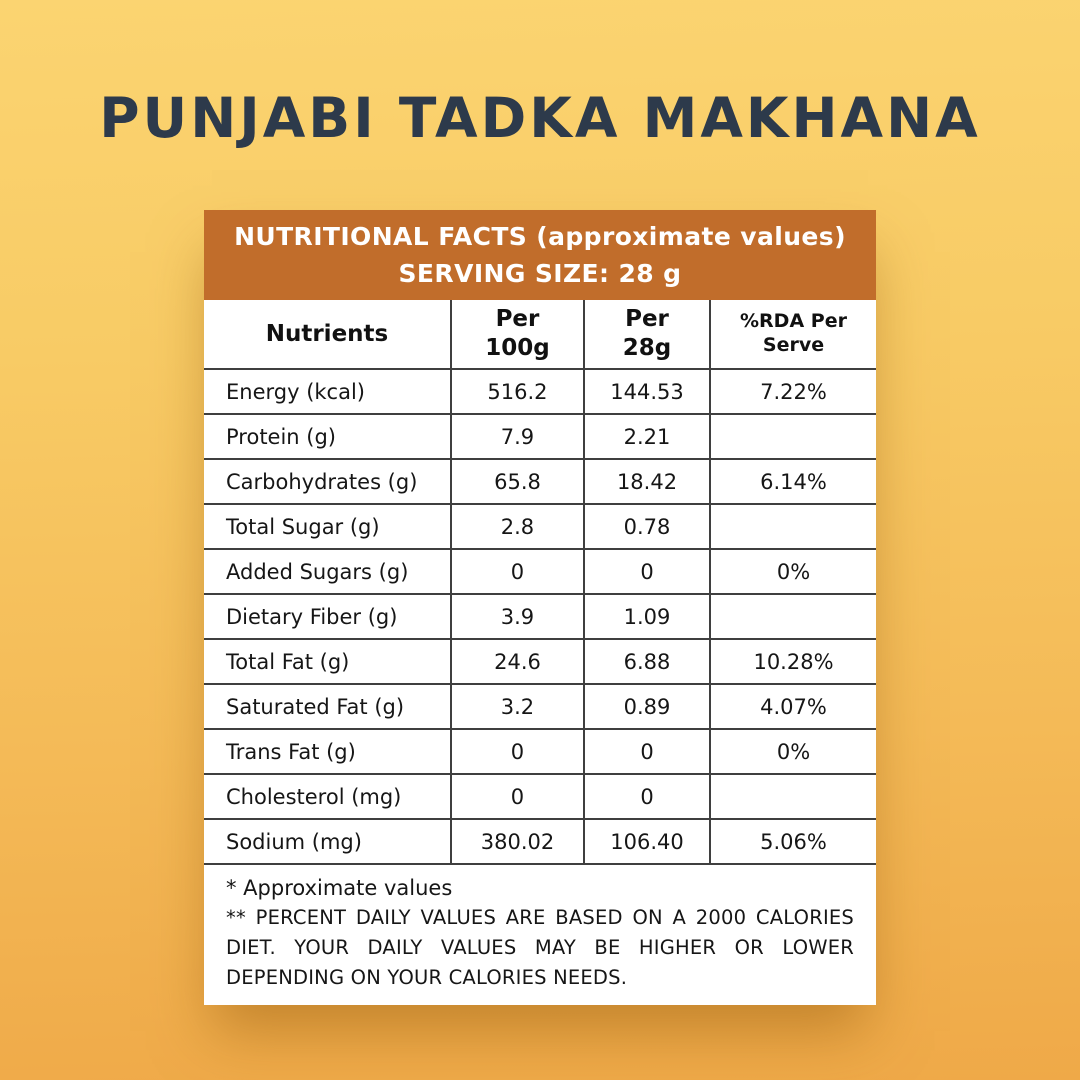 This screenshot has width=1080, height=1080. Describe the element at coordinates (328, 662) in the screenshot. I see `nutrient-name-cell: Total Fat (g)` at that location.